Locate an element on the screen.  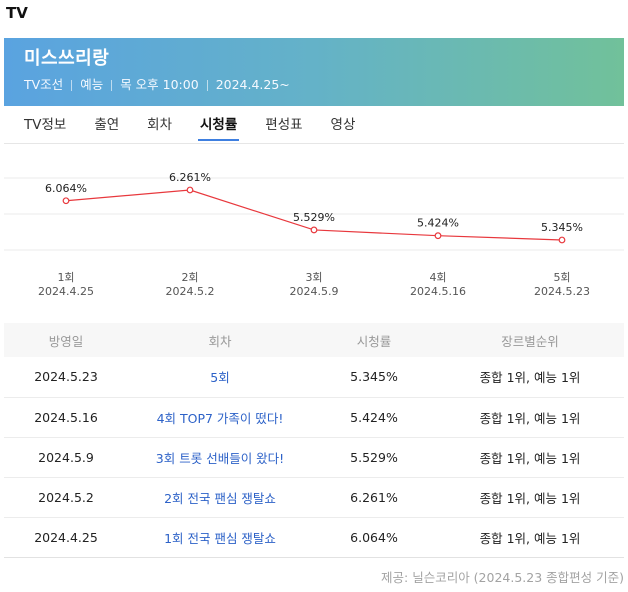
start-date-label: 2024.4.25~ is located at coordinates (252, 84).